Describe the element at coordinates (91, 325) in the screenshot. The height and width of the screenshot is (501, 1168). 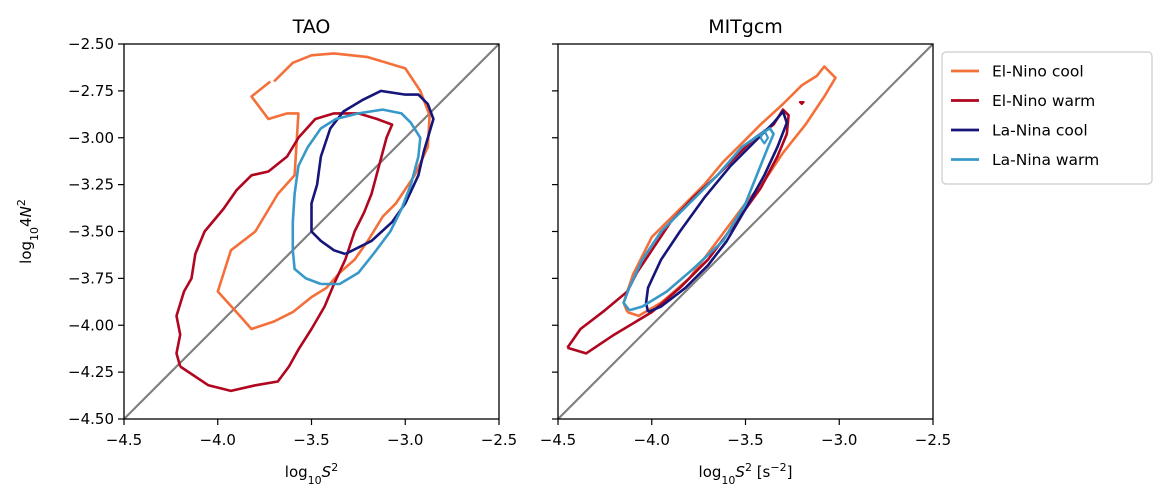
I see `y-tick-label: −4.00` at that location.